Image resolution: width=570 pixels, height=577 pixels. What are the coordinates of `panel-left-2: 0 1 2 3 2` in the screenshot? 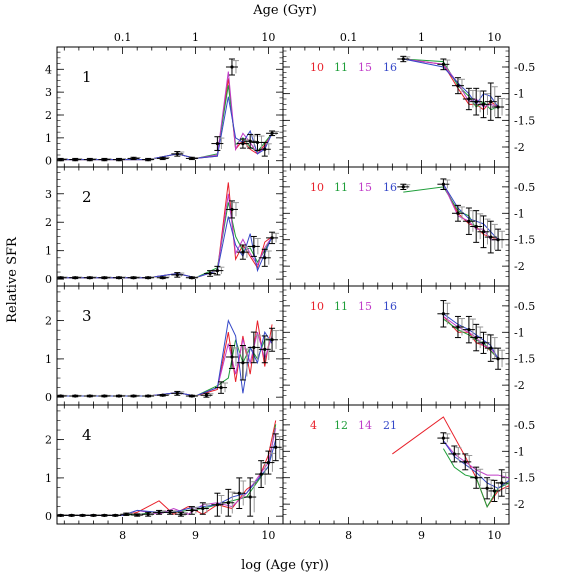 It's located at (164, 226).